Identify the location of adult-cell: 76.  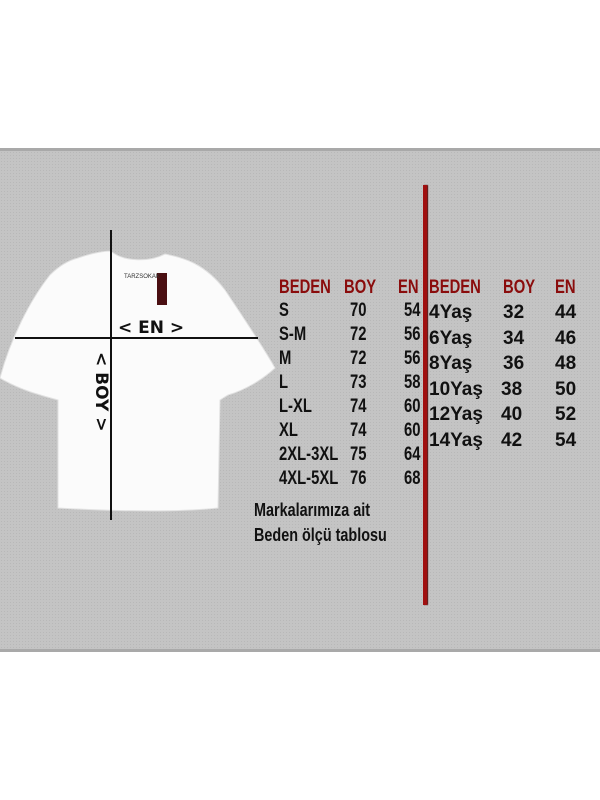
(358, 478).